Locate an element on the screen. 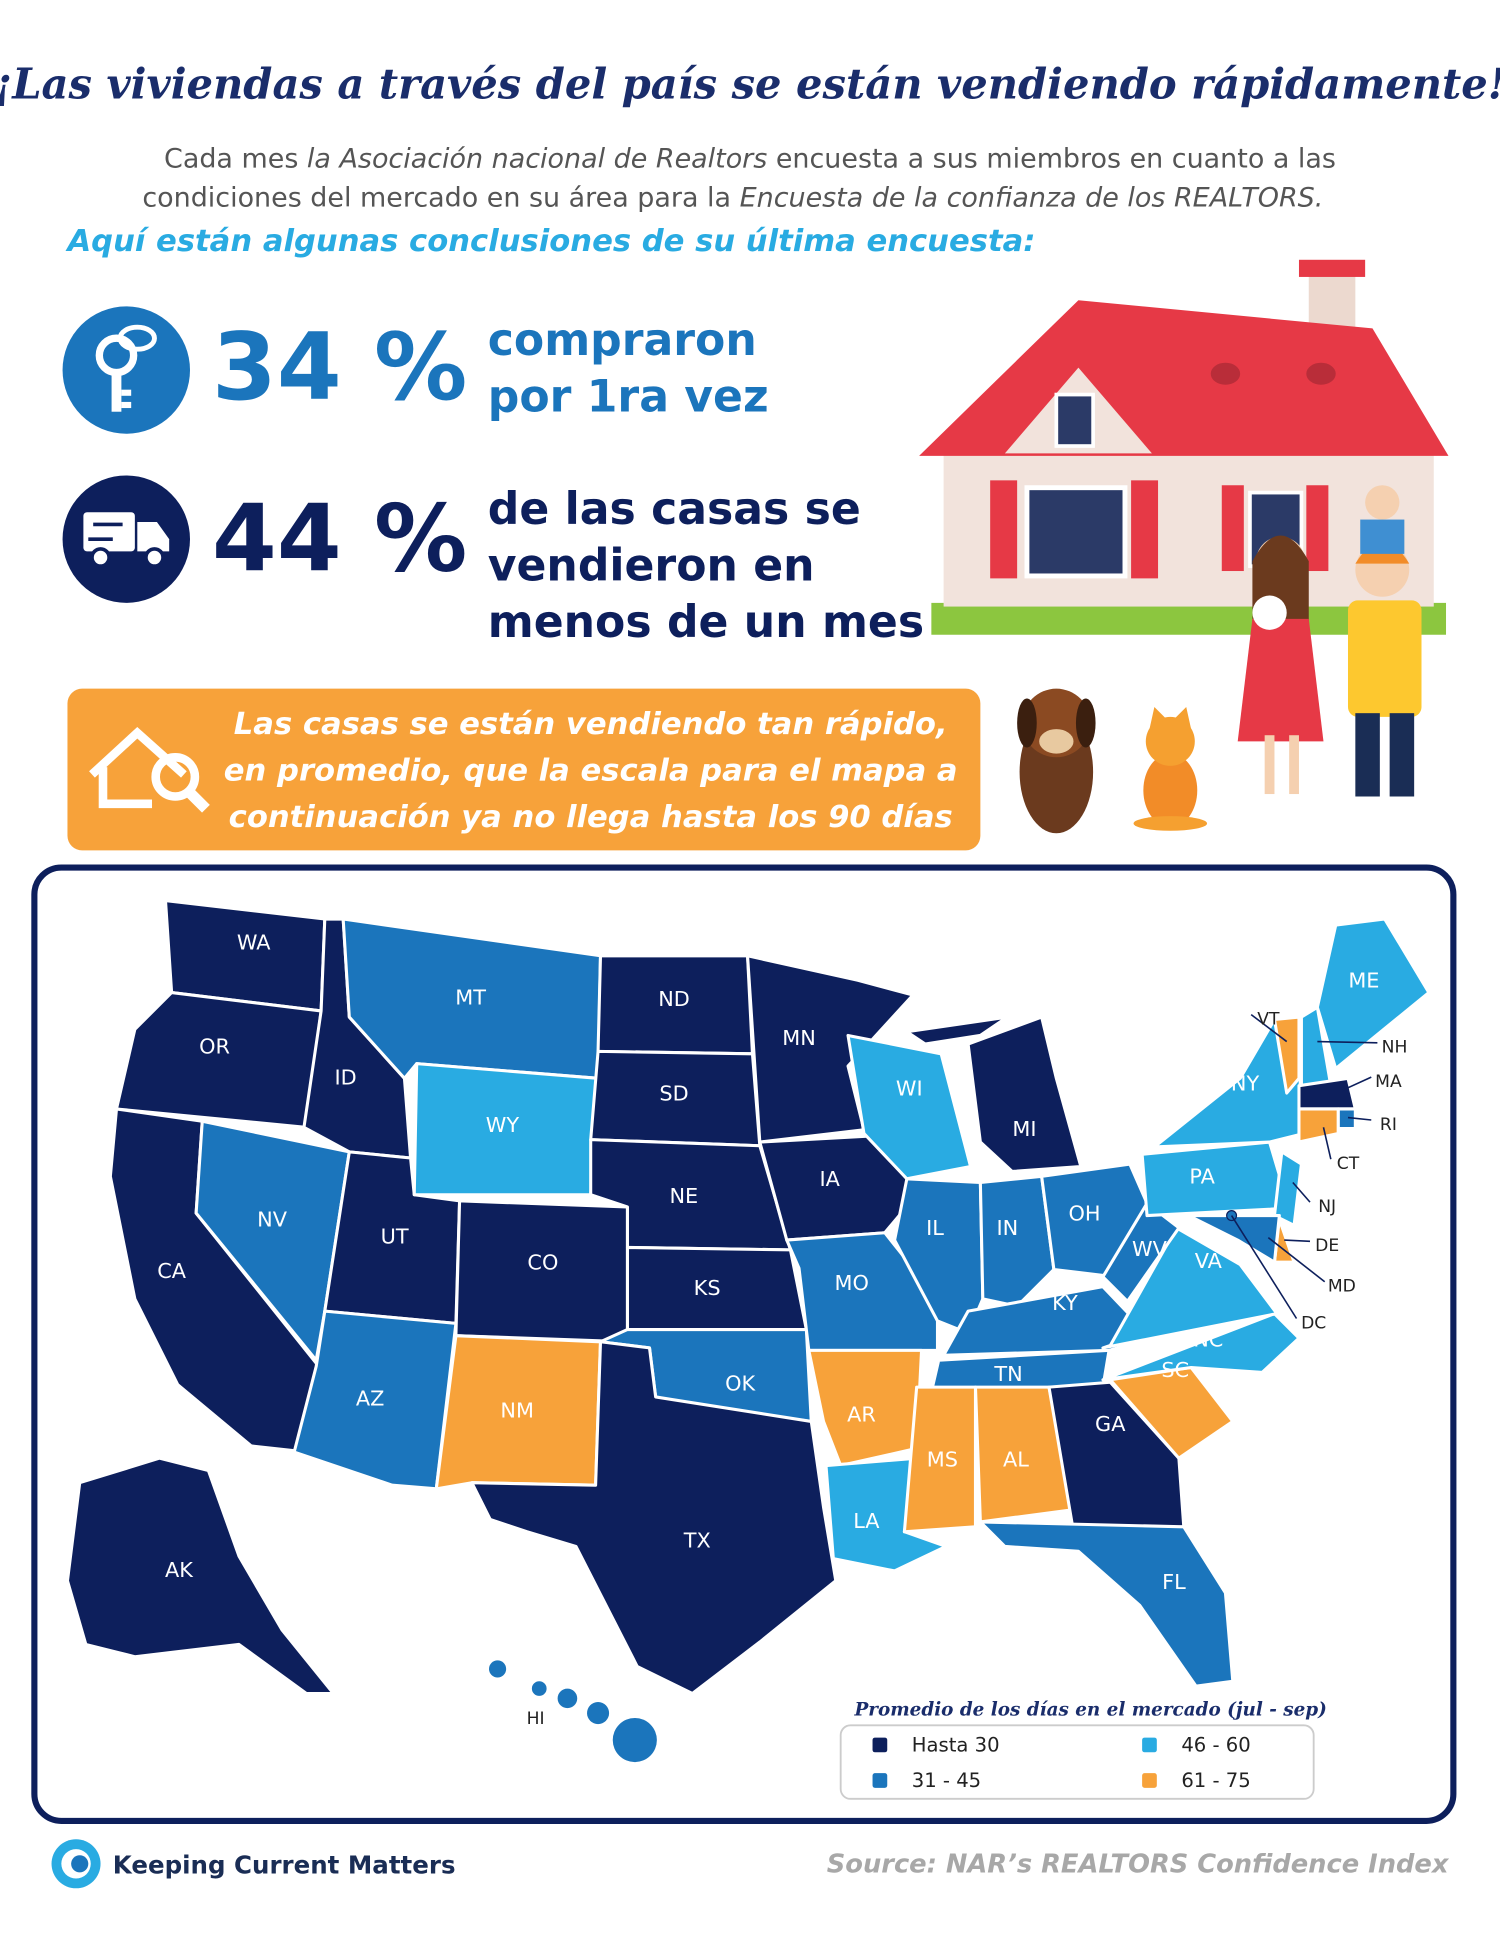 This screenshot has height=1941, width=1500. stat-text: menos de un mes is located at coordinates (706, 622).